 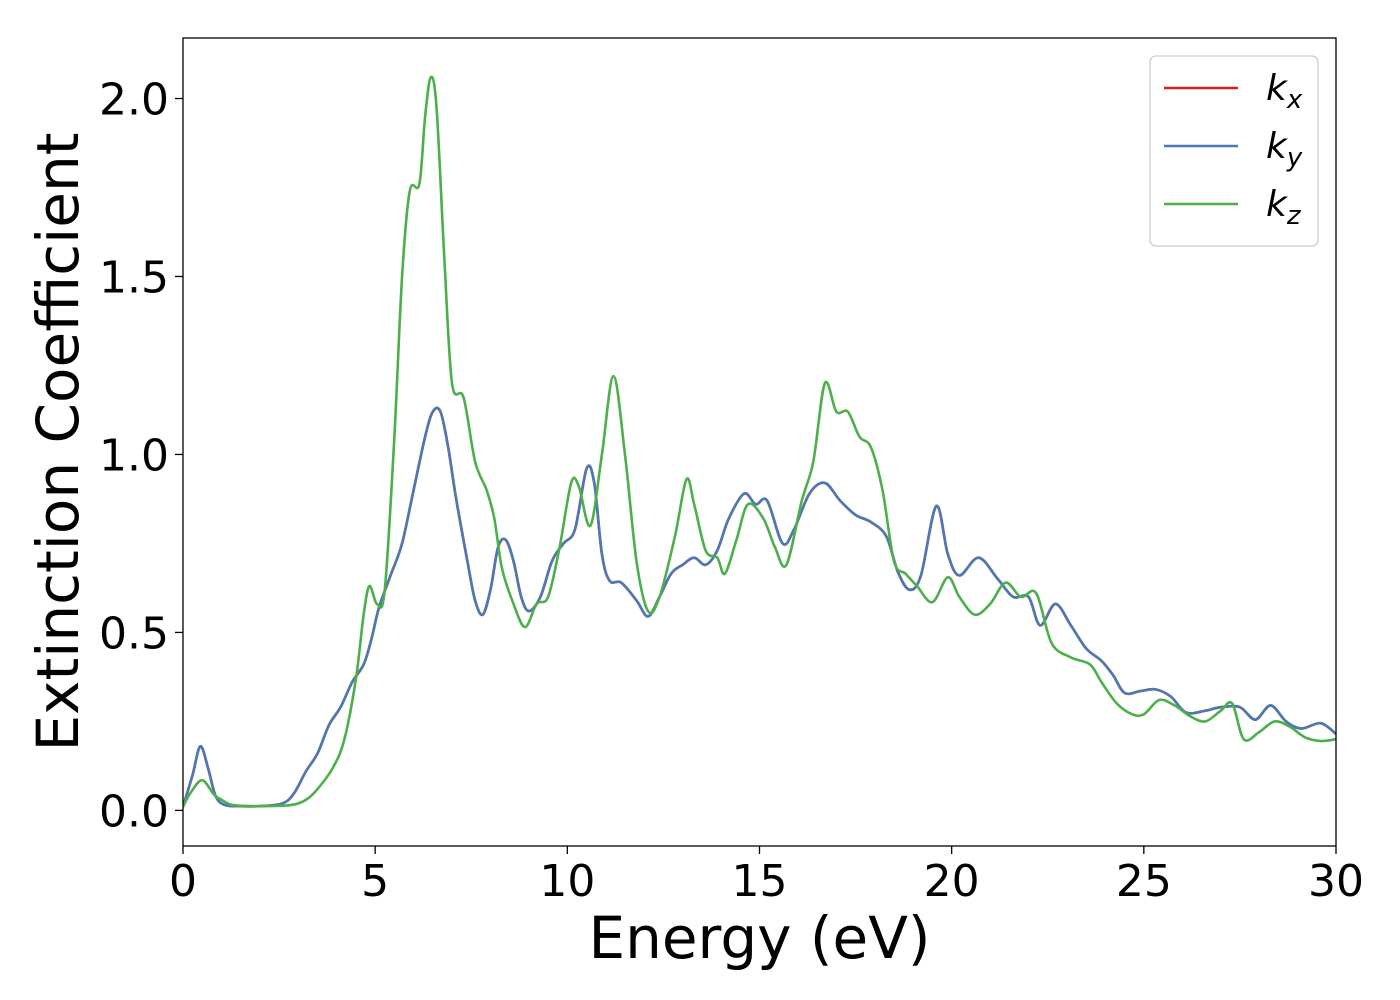 I want to click on y-tick-label: 2.0, so click(x=134, y=100).